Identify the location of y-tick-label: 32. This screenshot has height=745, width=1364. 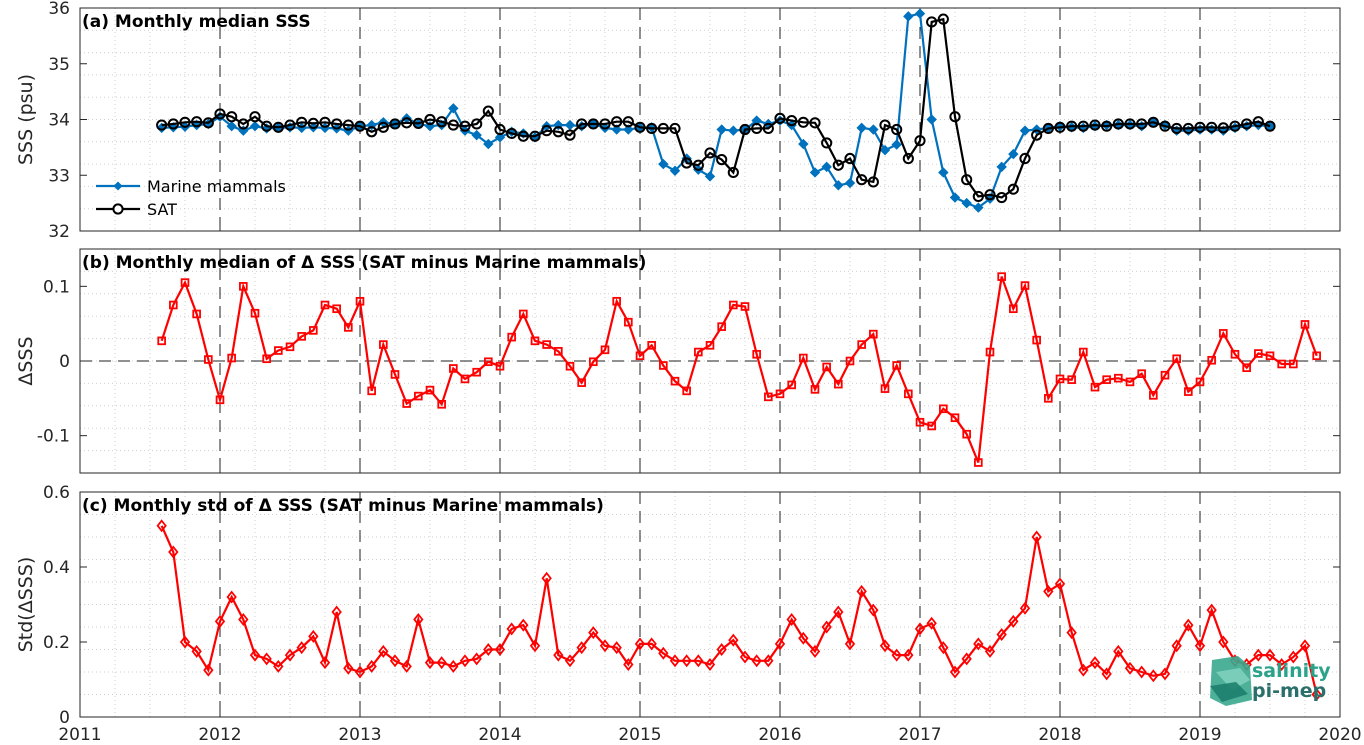
(59, 232).